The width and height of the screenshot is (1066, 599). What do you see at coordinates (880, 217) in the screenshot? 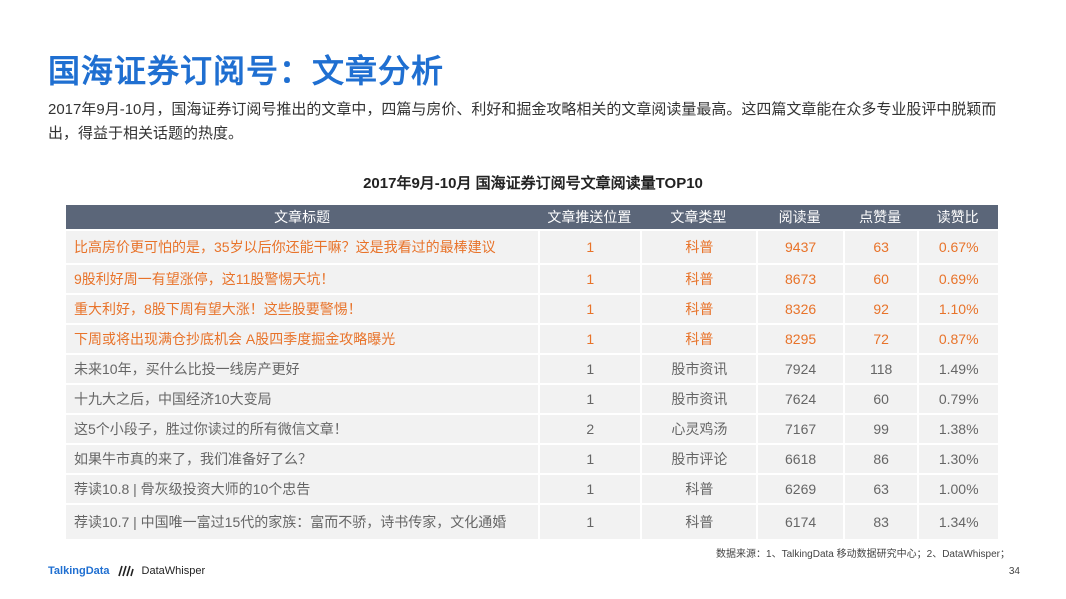
I see `header-likes: 点赞量` at bounding box center [880, 217].